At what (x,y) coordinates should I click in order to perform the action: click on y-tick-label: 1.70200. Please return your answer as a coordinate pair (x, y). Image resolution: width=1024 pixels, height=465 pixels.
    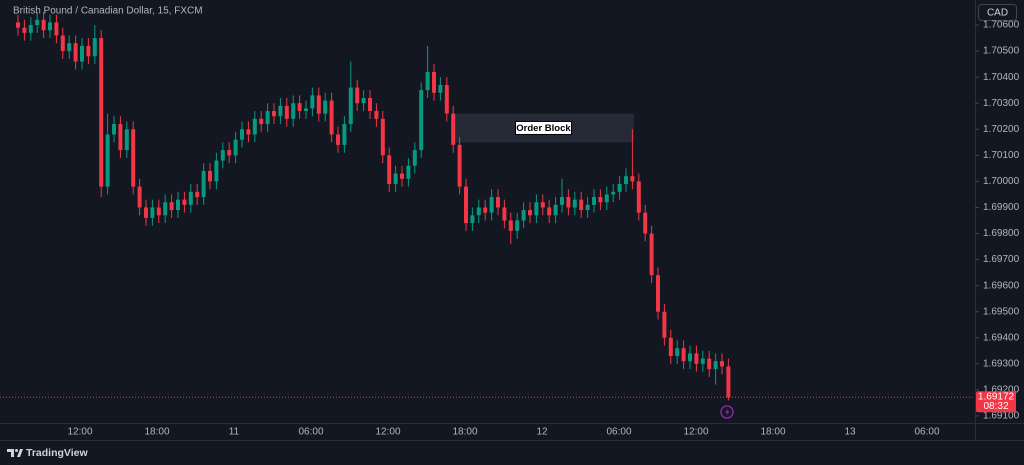
    Looking at the image, I should click on (1001, 129).